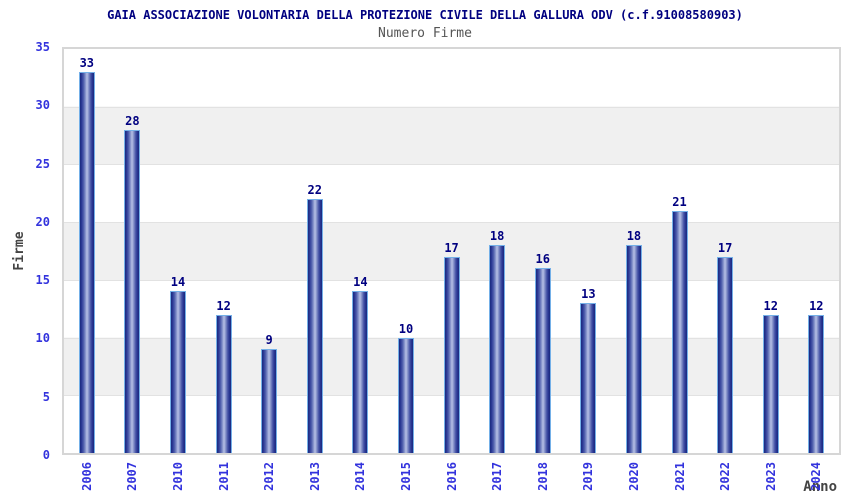 Image resolution: width=850 pixels, height=500 pixels. Describe the element at coordinates (87, 63) in the screenshot. I see `bar-value-label: 33` at that location.